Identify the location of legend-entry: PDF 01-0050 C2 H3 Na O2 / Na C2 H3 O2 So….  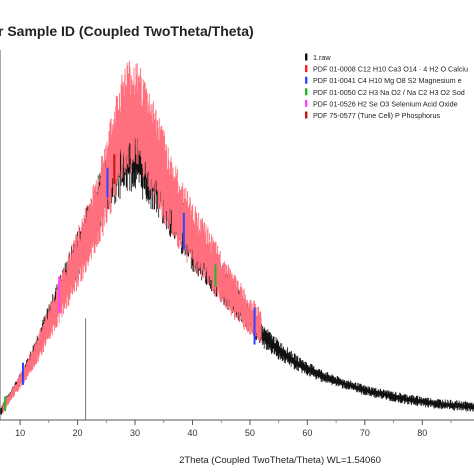
(389, 92).